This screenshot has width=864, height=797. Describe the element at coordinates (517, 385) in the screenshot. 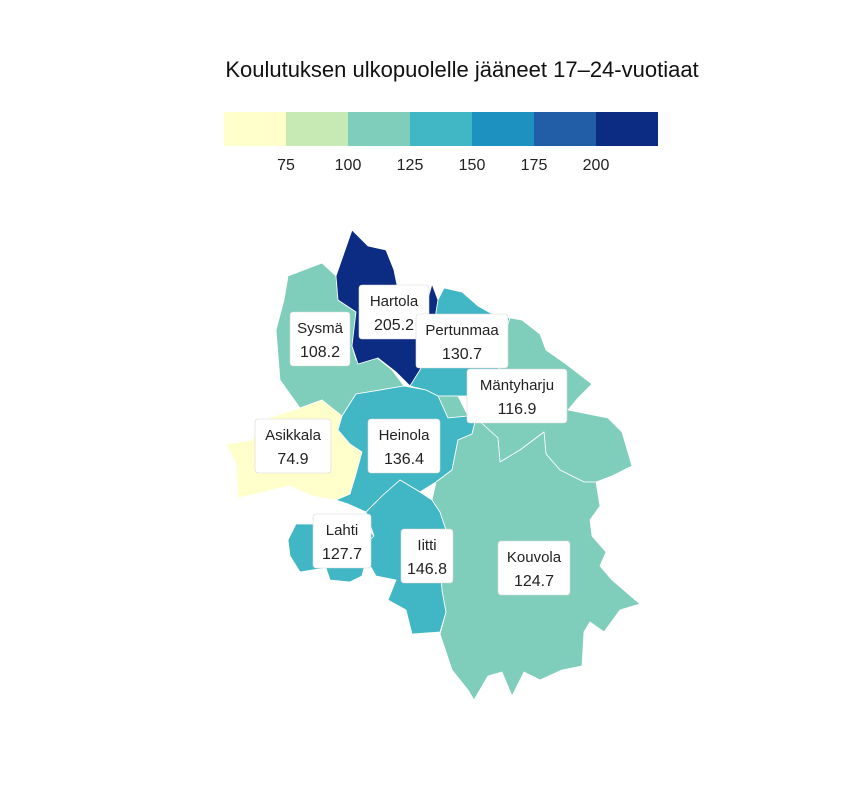

I see `region-name: Mäntyharju` at that location.